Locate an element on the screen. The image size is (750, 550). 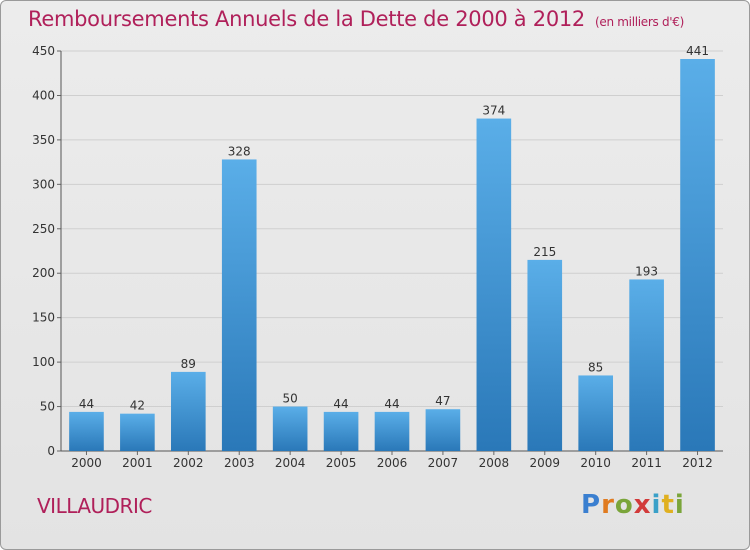
data-label: 215 is located at coordinates (544, 252).